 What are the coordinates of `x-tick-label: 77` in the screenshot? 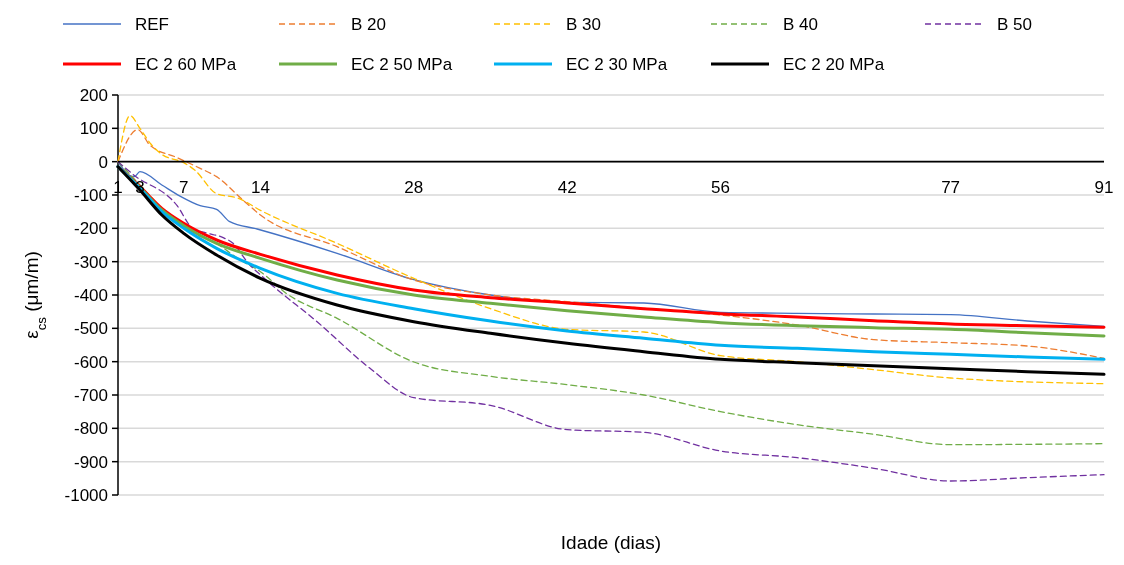 It's located at (951, 187).